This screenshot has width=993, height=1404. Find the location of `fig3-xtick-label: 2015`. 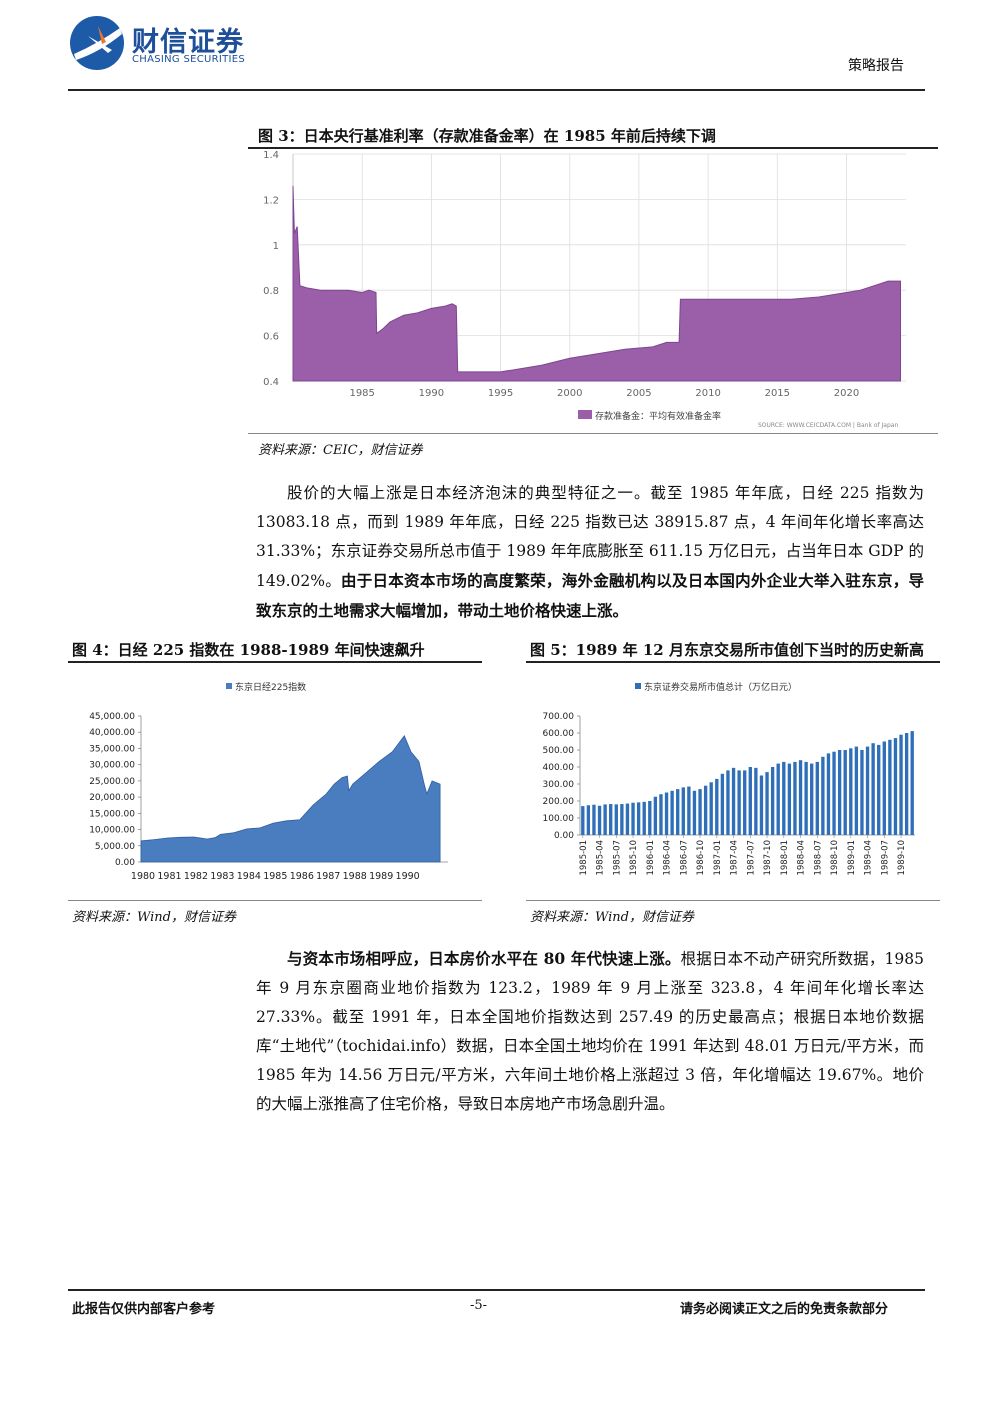

fig3-xtick-label: 2015 is located at coordinates (777, 393).